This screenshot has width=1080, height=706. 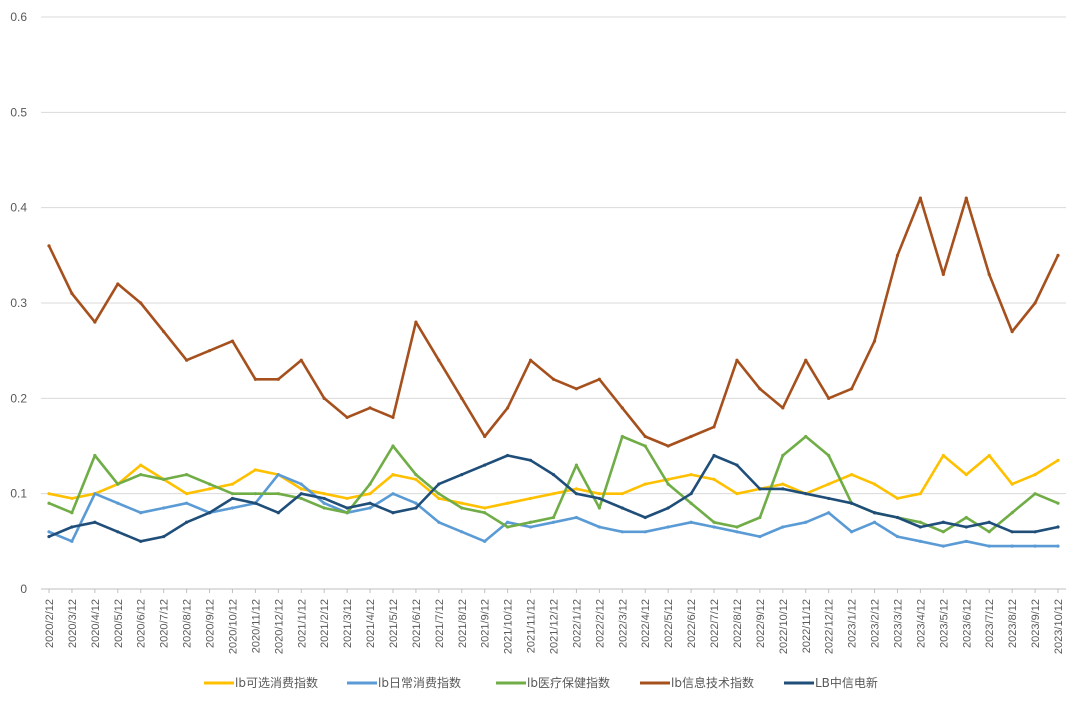 What do you see at coordinates (568, 682) in the screenshot?
I see `legend-label: lb医疗保健指数` at bounding box center [568, 682].